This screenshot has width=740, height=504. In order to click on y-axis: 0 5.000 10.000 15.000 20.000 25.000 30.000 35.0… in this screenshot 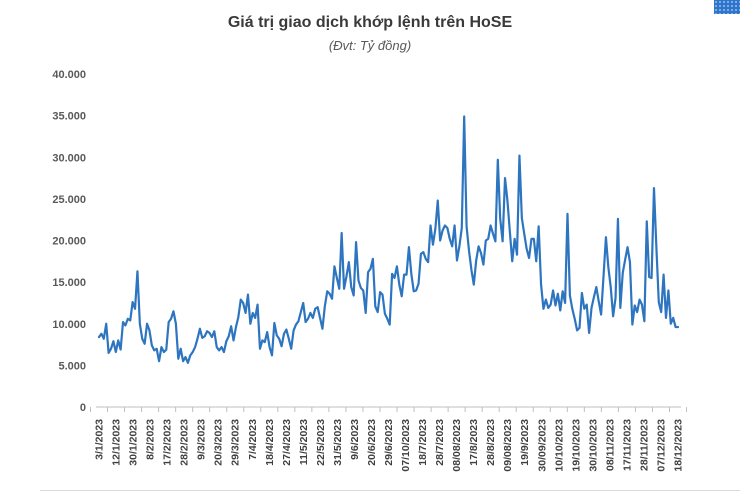, I will do `click(69, 241)`.